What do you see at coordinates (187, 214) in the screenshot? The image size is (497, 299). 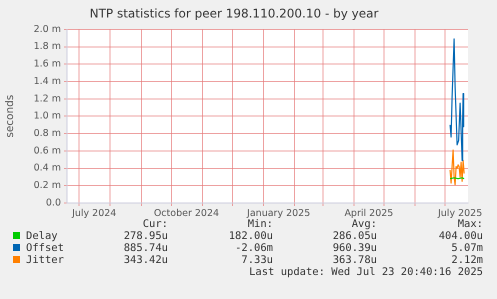 I see `x-tick-label: October 2024` at bounding box center [187, 214].